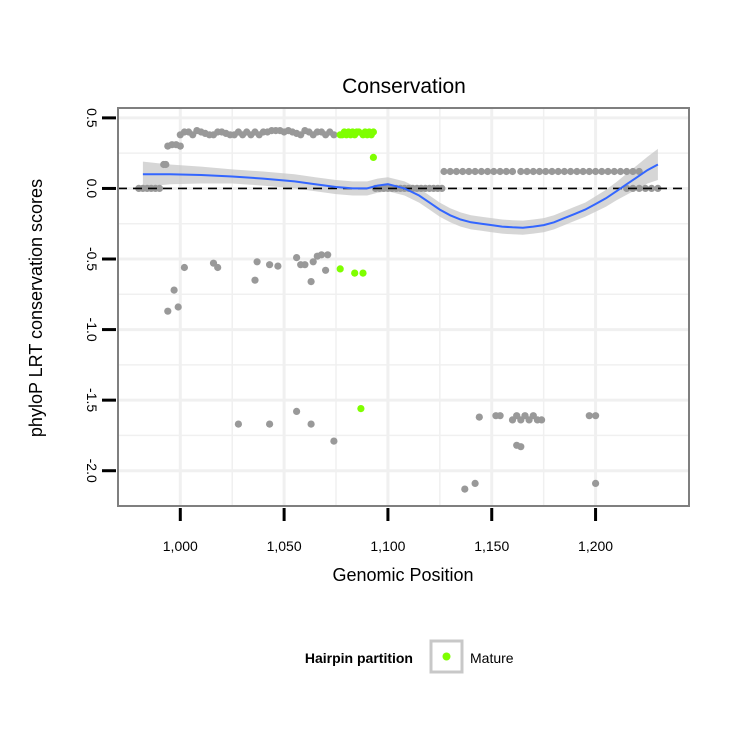 This screenshot has width=750, height=755. Describe the element at coordinates (92, 259) in the screenshot. I see `y-tick-label: -0.5` at that location.